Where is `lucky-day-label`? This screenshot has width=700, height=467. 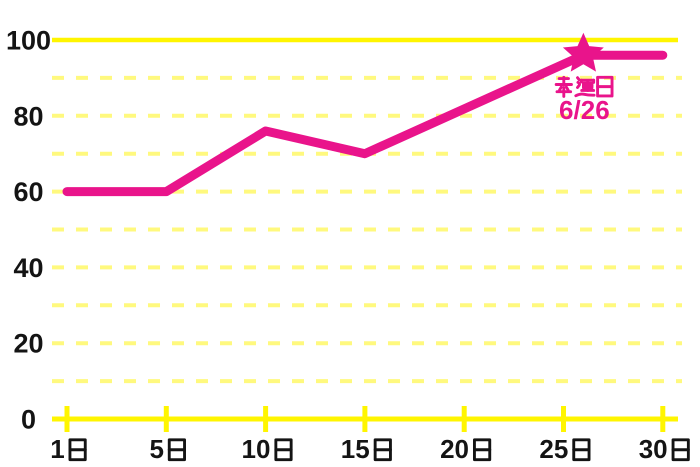 lucky-day-label is located at coordinates (584, 86).